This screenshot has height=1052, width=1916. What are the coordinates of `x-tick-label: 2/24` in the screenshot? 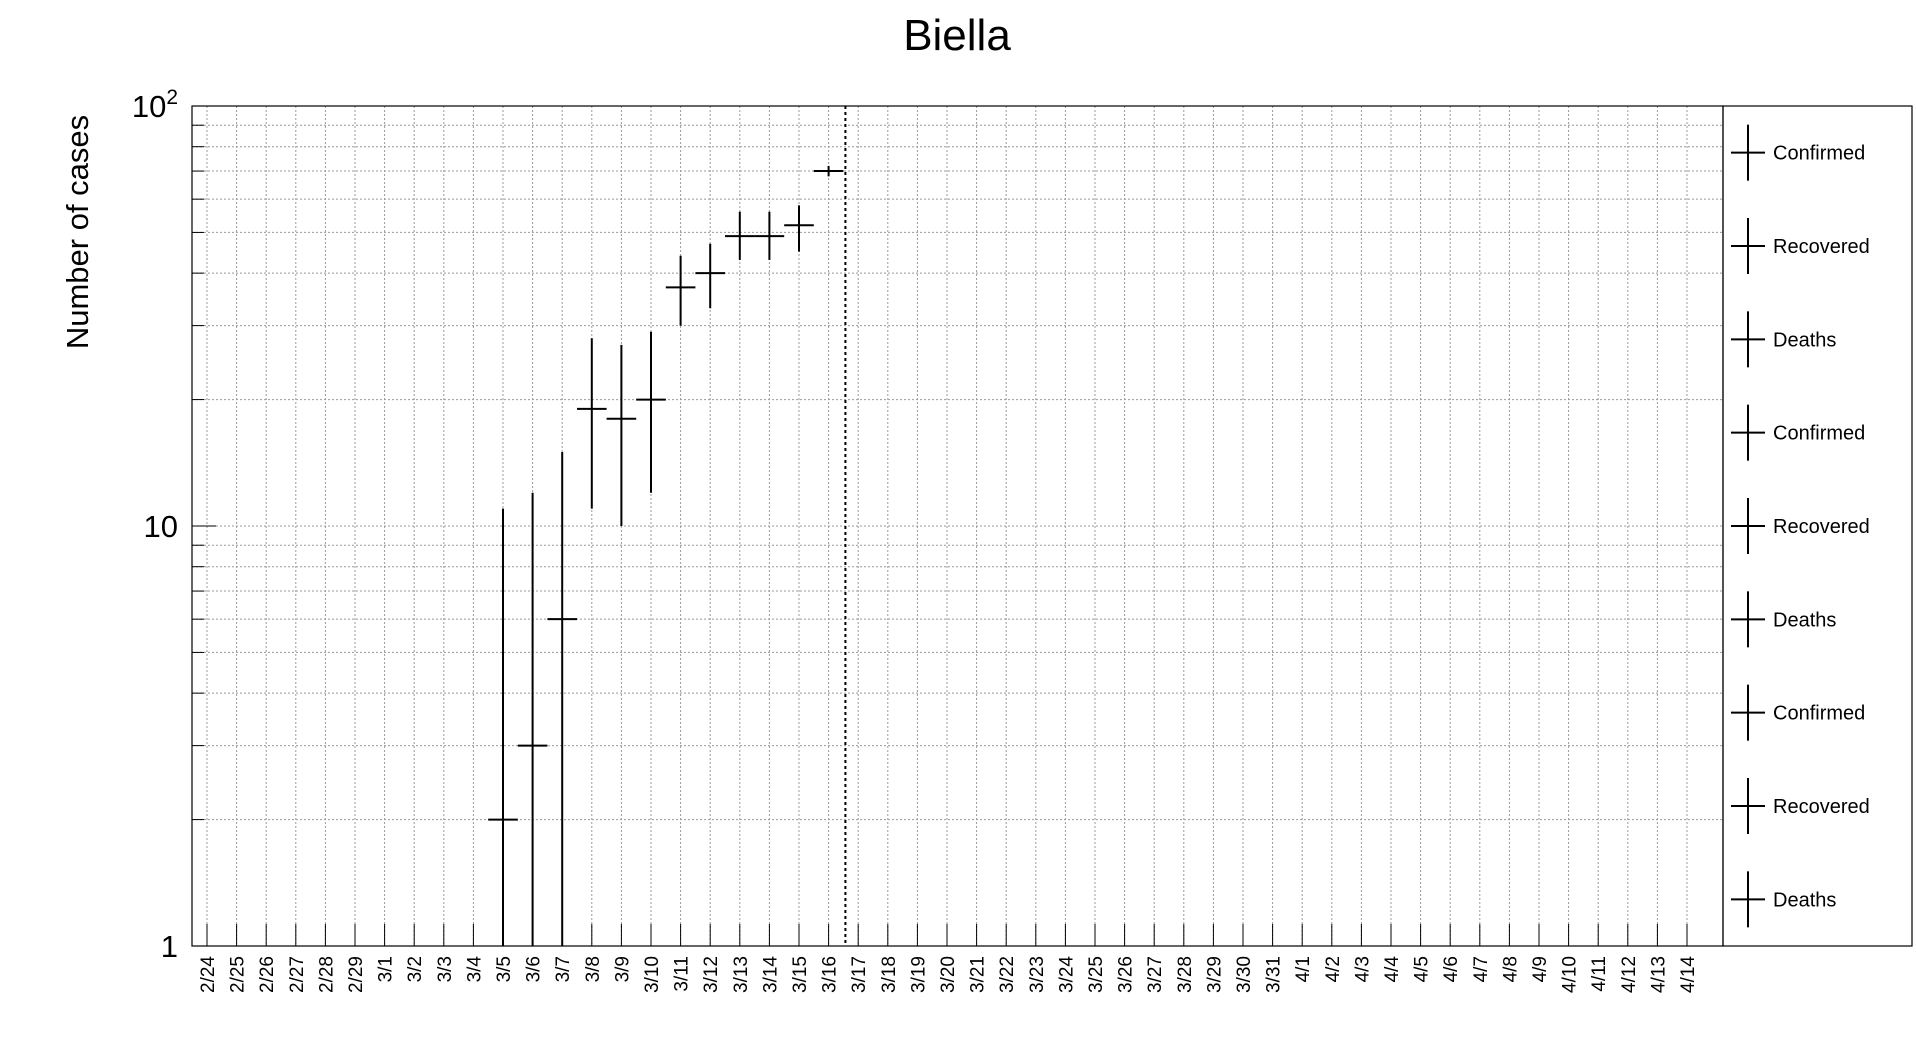 It's located at (208, 974).